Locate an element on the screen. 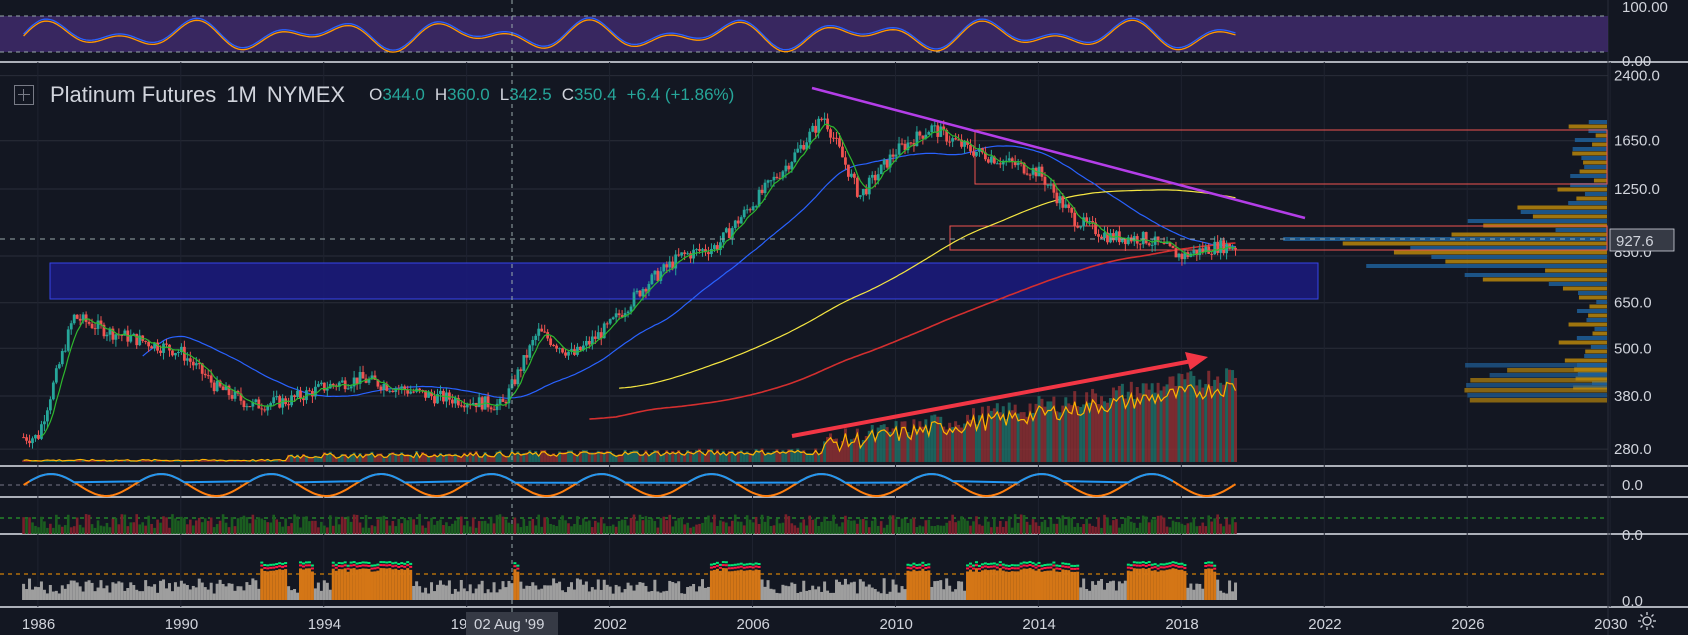  symbol-name: Platinum Futures is located at coordinates (133, 94).